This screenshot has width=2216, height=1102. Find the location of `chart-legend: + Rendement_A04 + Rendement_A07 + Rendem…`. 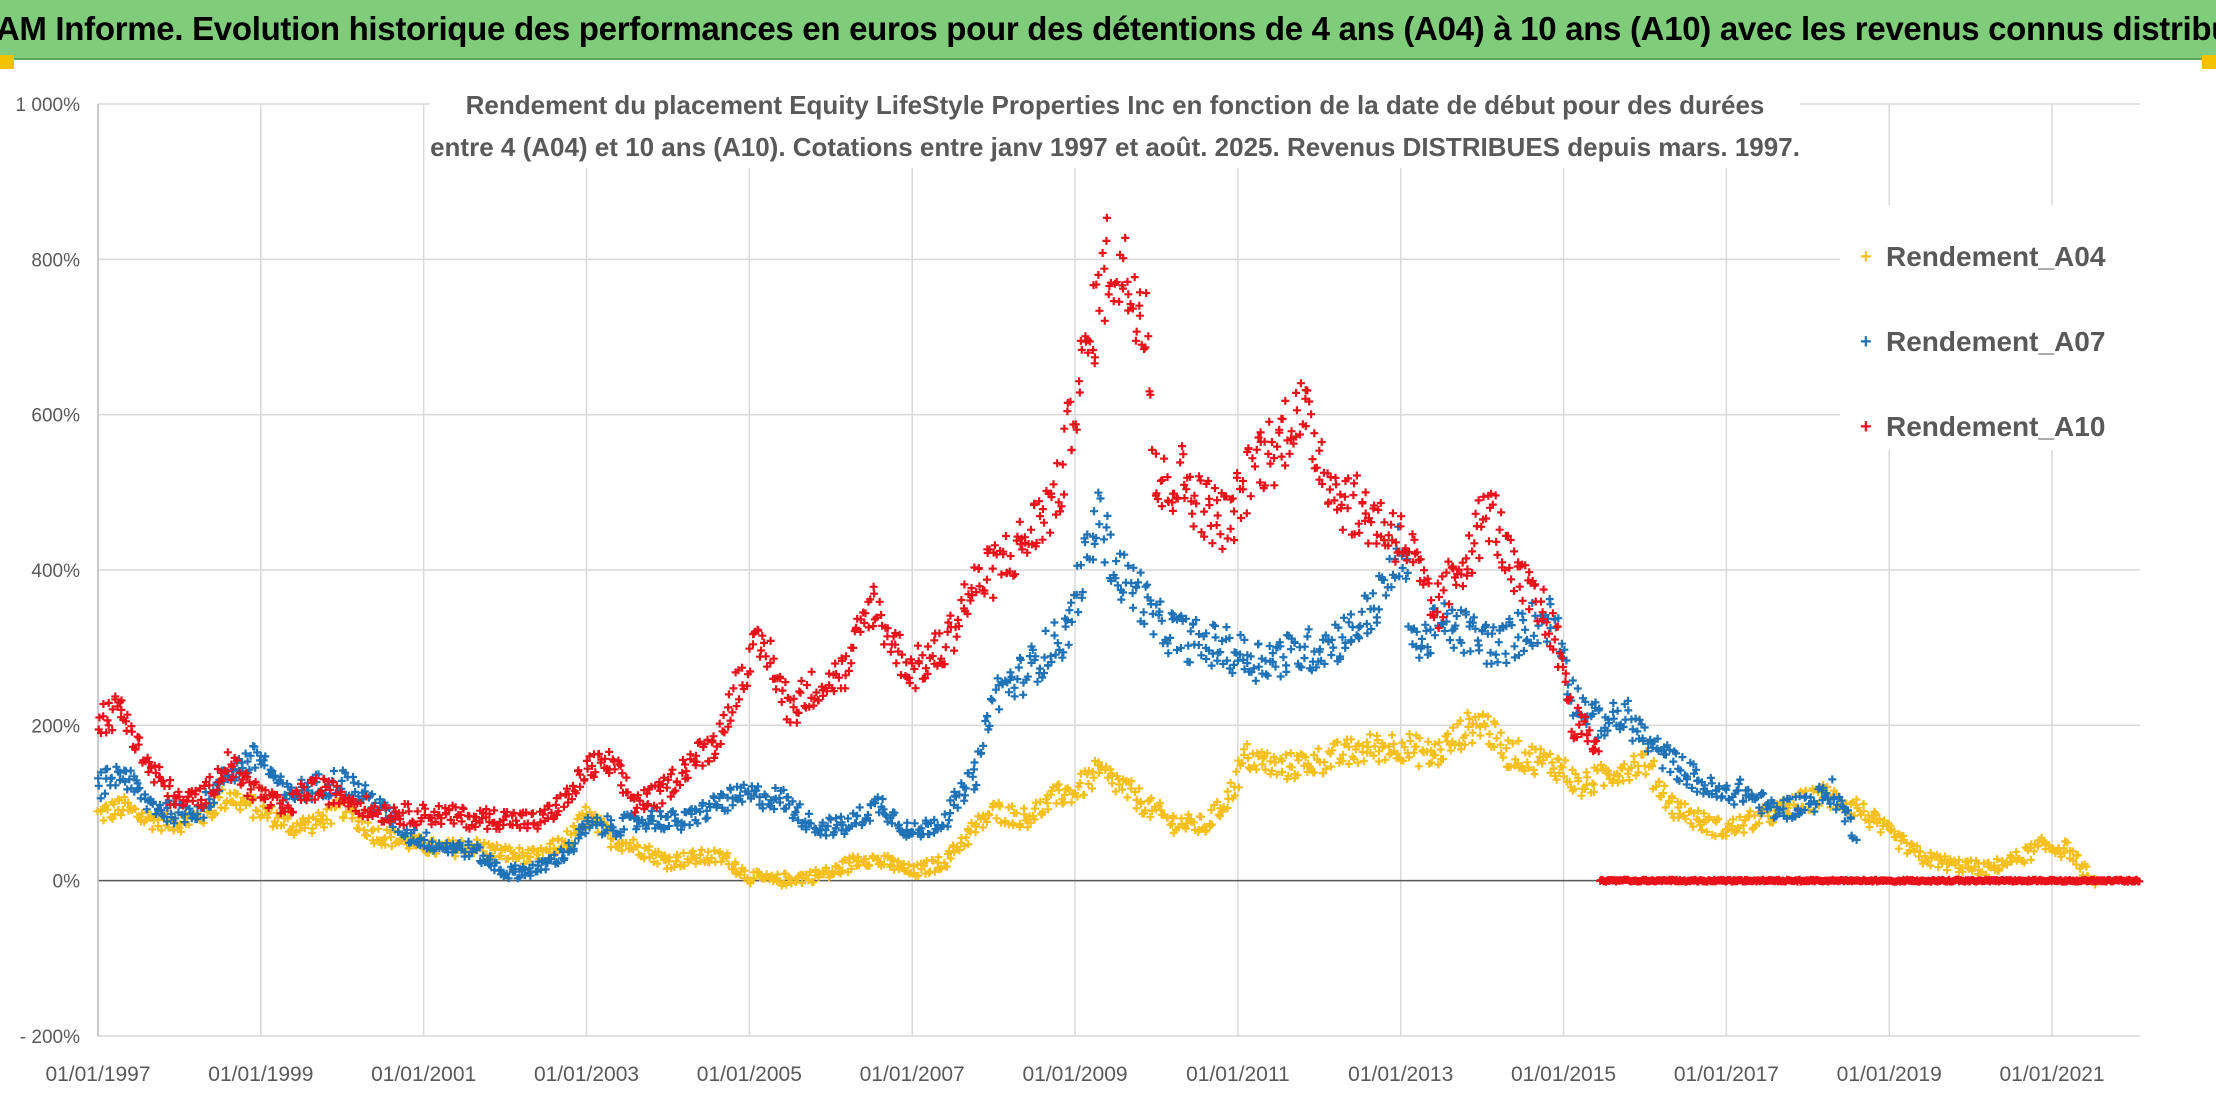

chart-legend: + Rendement_A04 + Rendement_A07 + Rendem… is located at coordinates (1990, 327).